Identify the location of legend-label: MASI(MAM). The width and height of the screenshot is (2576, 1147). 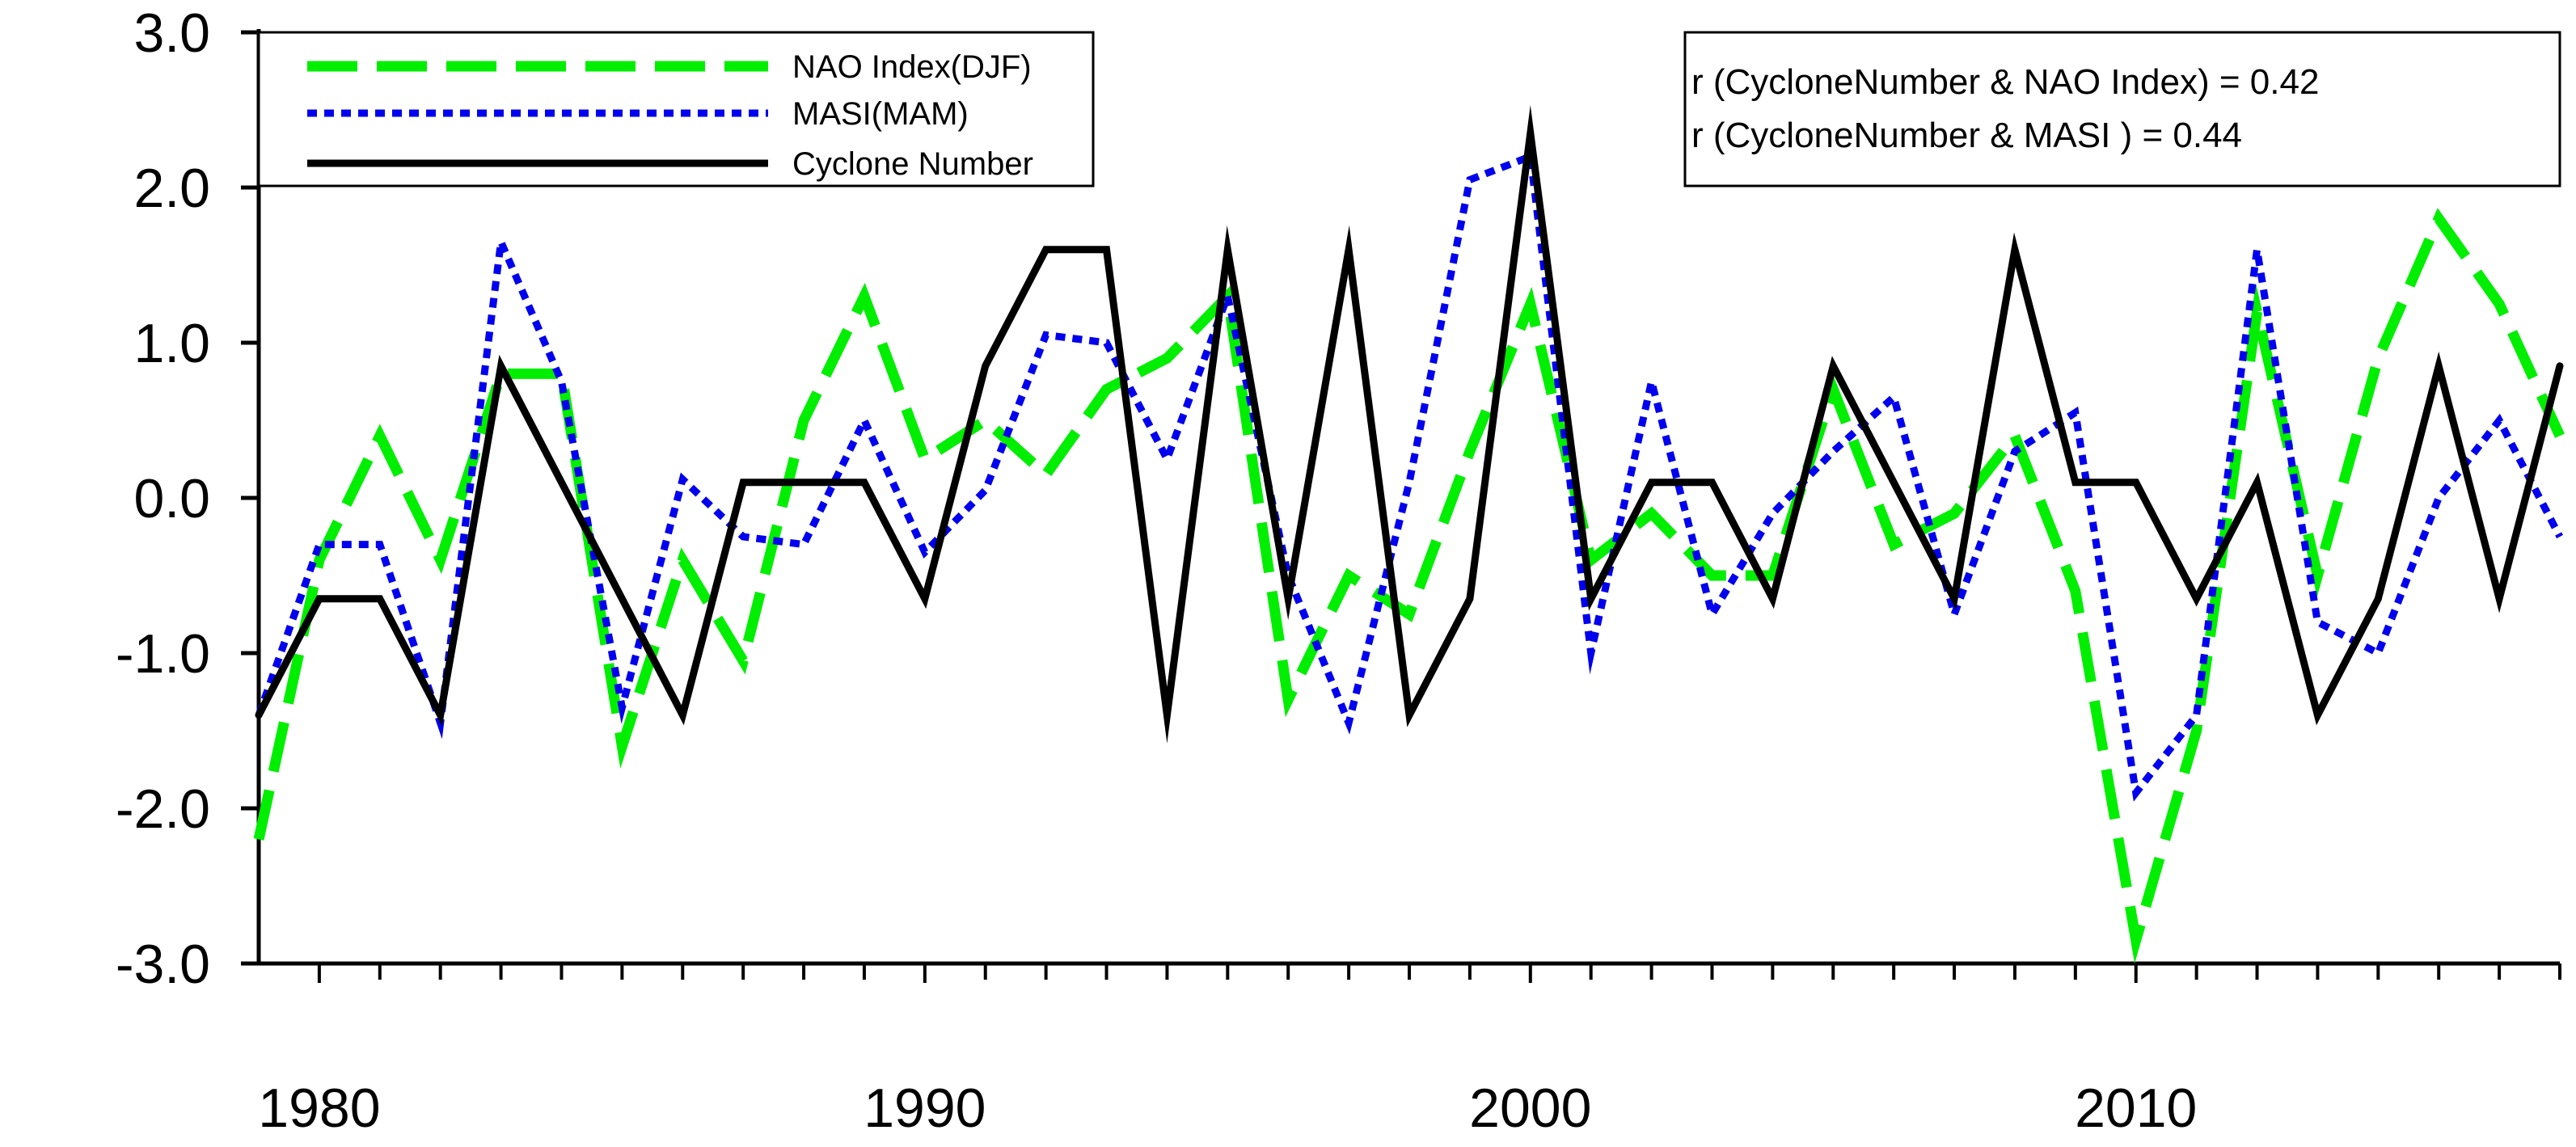
(880, 114).